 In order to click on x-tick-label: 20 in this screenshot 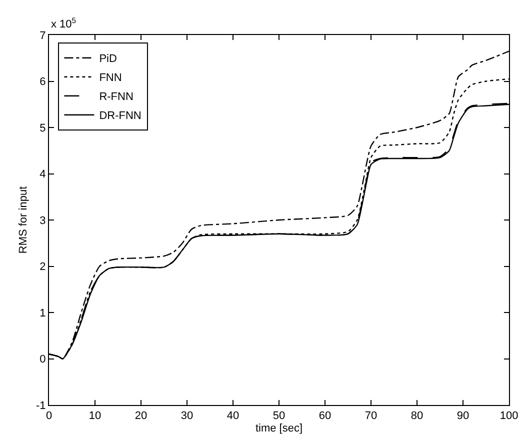, I will do `click(141, 416)`.